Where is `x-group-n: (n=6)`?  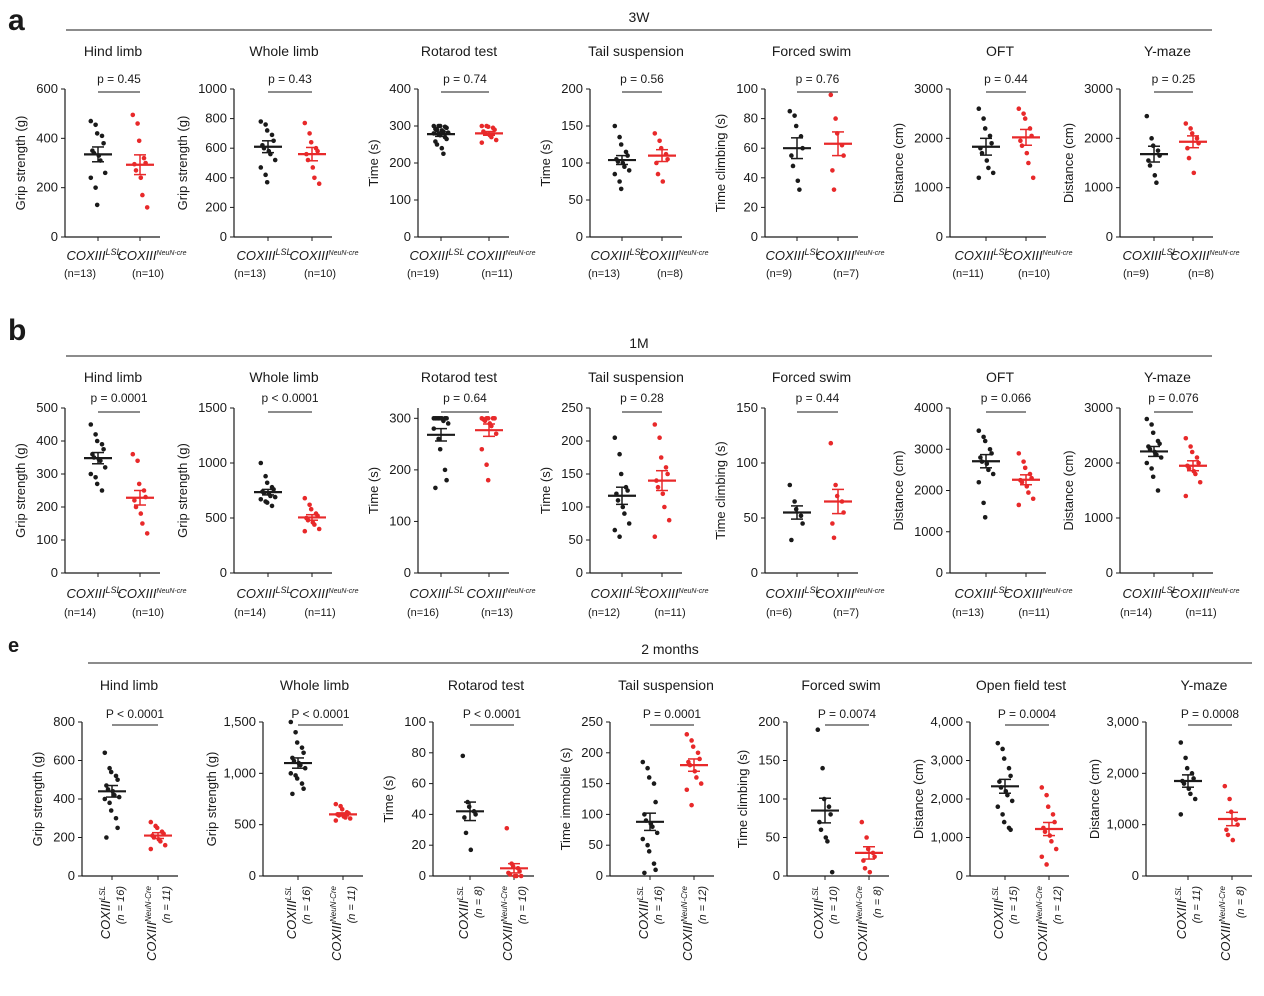 x-group-n: (n=6) is located at coordinates (779, 613).